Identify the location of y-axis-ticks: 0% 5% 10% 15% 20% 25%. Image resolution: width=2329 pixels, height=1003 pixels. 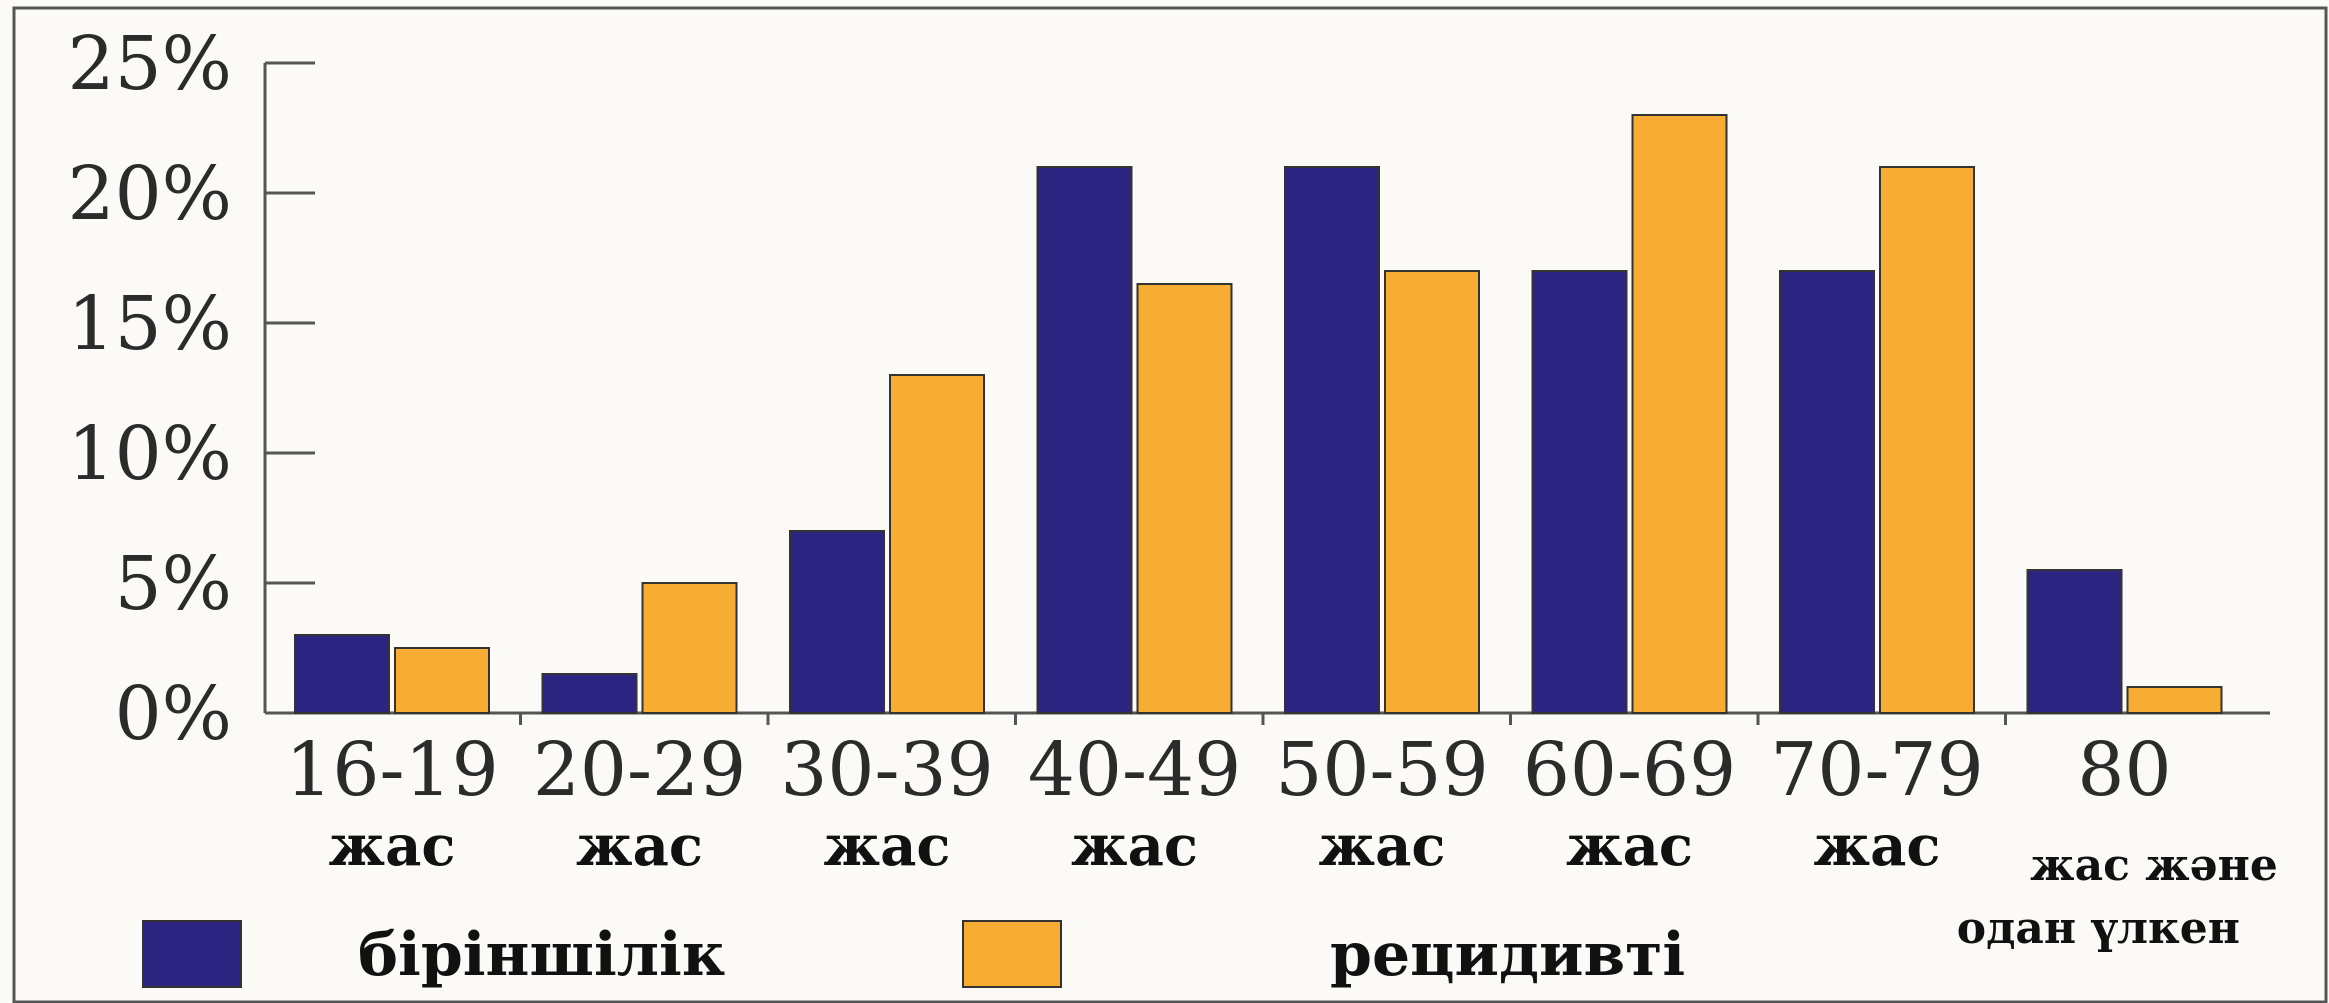
(191, 389).